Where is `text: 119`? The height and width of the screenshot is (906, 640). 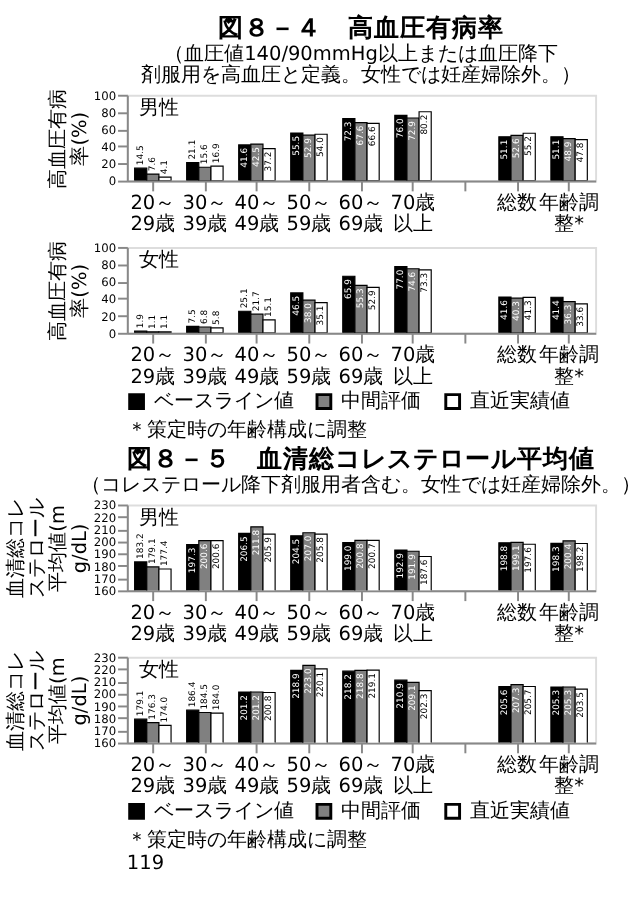
text: 119 is located at coordinates (145, 864).